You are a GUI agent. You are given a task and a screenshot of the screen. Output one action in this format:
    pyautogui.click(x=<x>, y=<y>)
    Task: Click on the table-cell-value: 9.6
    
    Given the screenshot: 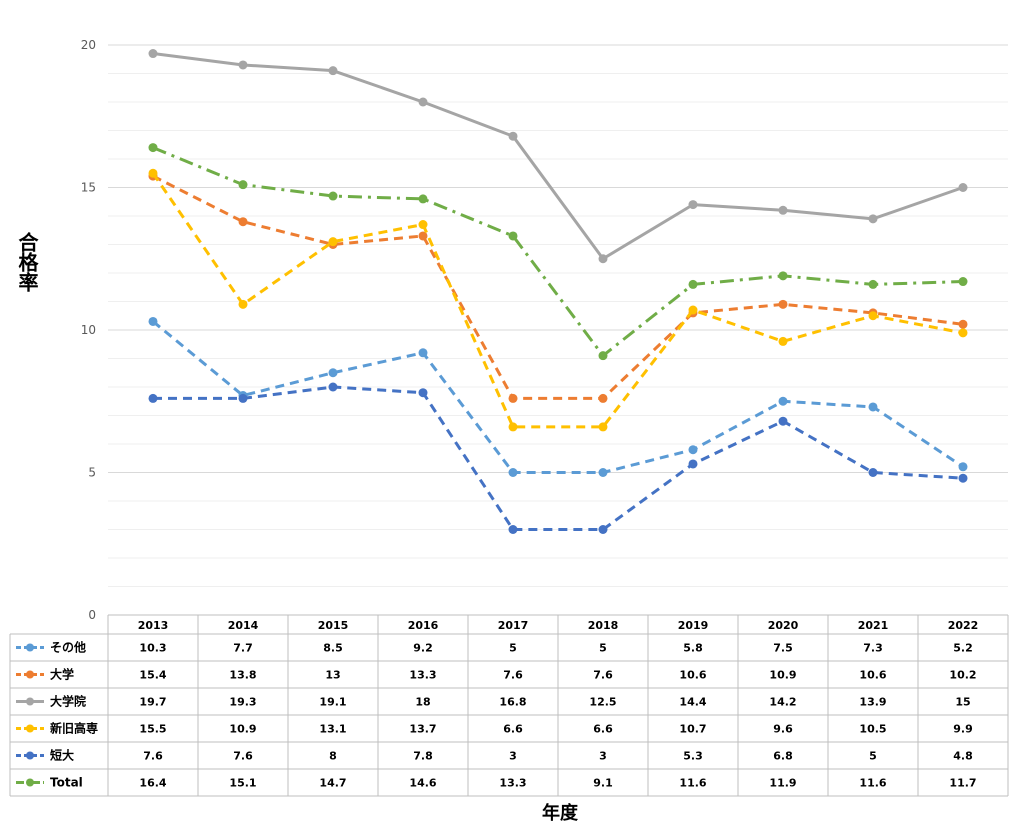 What is the action you would take?
    pyautogui.click(x=783, y=729)
    